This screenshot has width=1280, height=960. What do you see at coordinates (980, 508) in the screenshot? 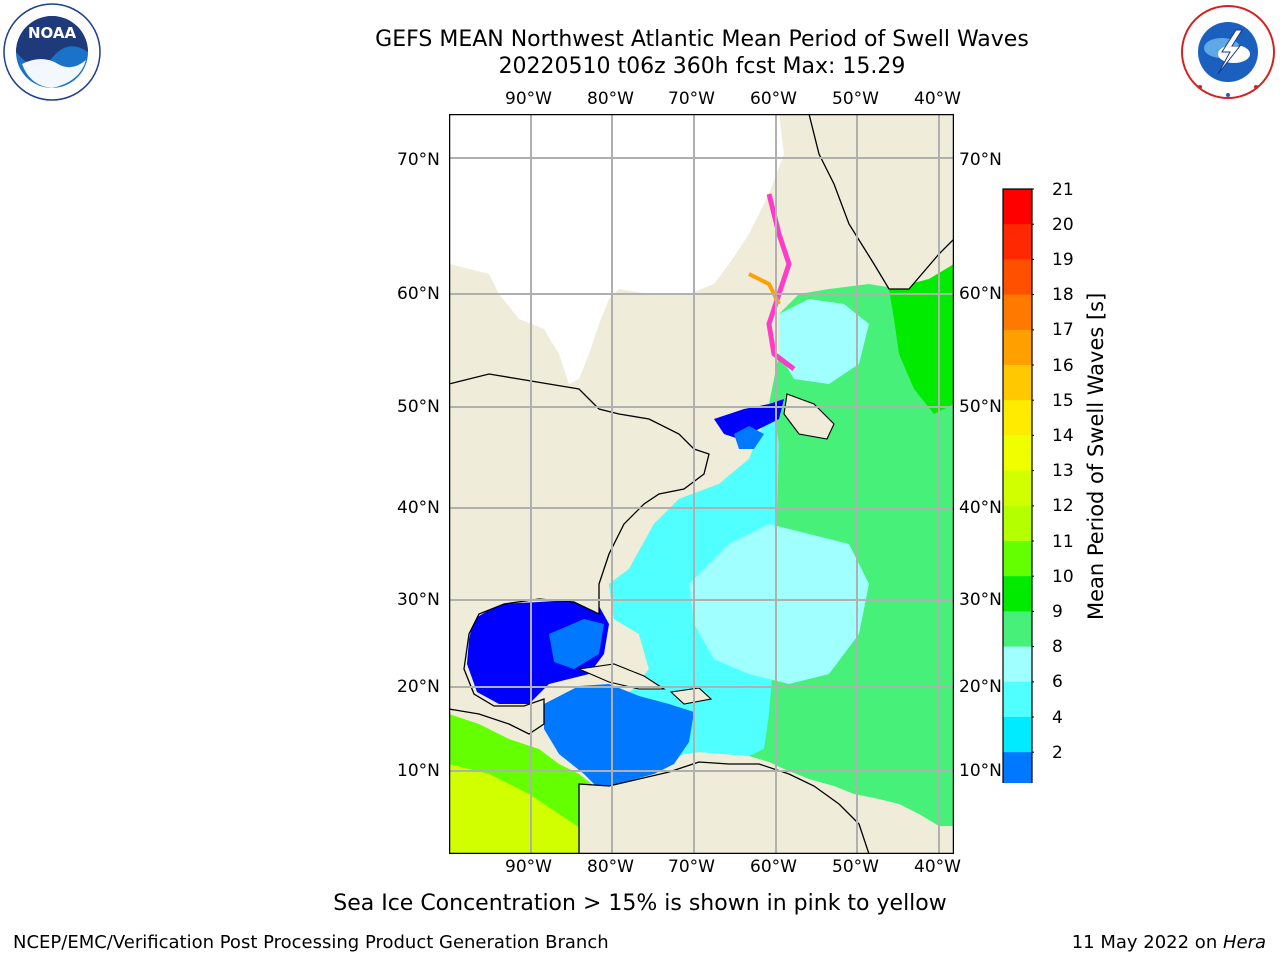
I see `lat-label-right-40n: 40°N` at bounding box center [980, 508].